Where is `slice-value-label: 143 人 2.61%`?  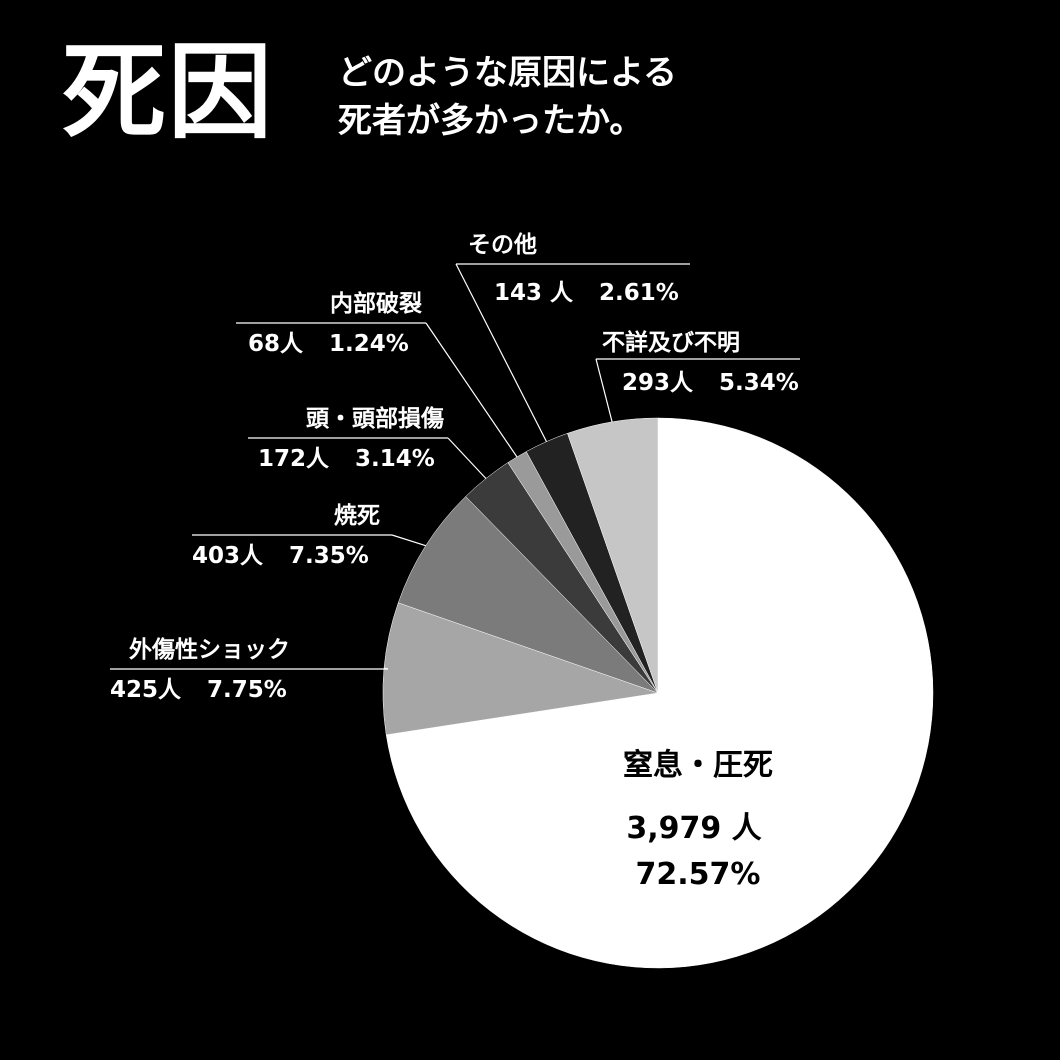
slice-value-label: 143 人 2.61% is located at coordinates (586, 293).